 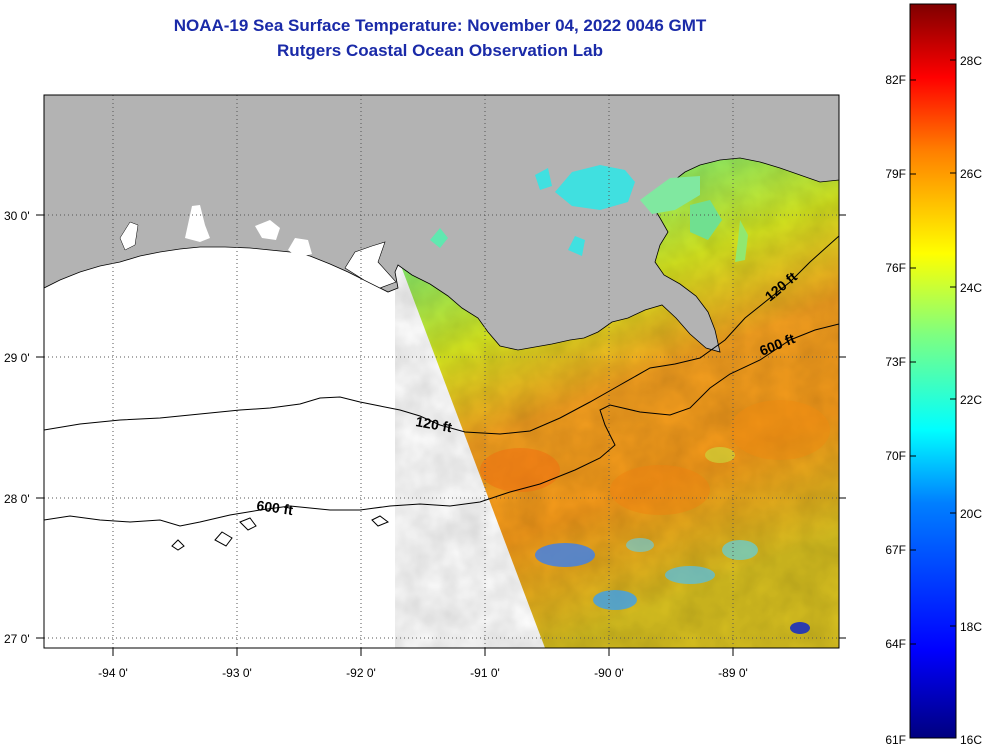 What do you see at coordinates (275, 507) in the screenshot?
I see `contour-label: 600 ft` at bounding box center [275, 507].